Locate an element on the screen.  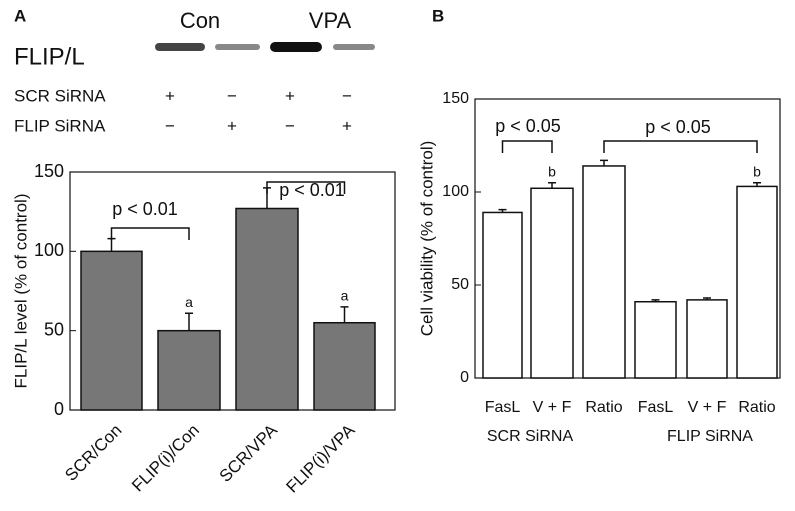
group-label: SCR SiRNA is located at coordinates (530, 436).